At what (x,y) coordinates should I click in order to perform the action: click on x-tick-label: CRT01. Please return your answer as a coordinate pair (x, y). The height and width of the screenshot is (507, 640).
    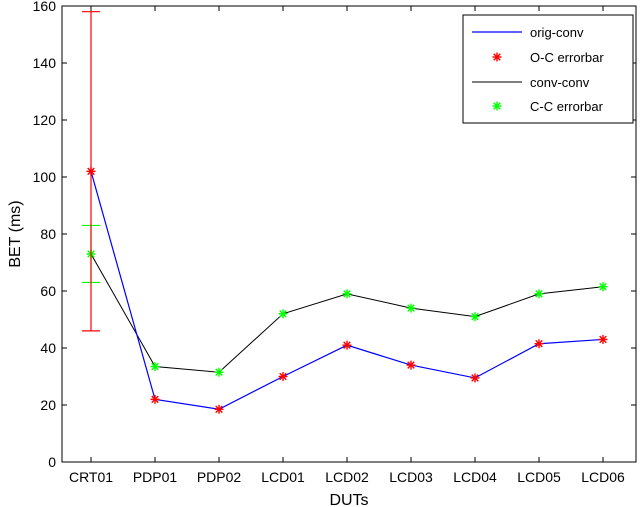
    Looking at the image, I should click on (91, 477).